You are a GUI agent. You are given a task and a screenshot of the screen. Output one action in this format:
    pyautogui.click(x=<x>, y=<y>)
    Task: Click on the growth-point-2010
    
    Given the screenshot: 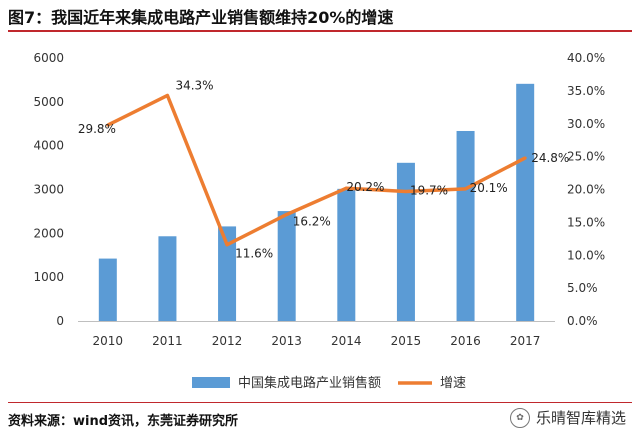 What is the action you would take?
    pyautogui.click(x=108, y=125)
    